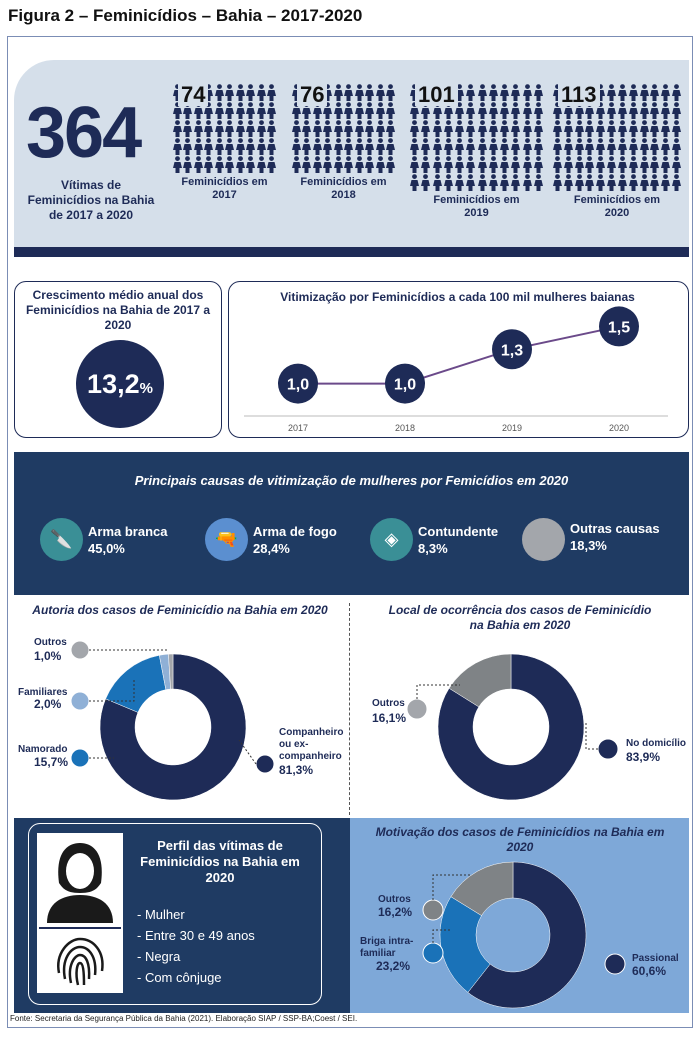 The width and height of the screenshot is (697, 1053). What do you see at coordinates (389, 718) in the screenshot?
I see `chart-label: 16,1%` at bounding box center [389, 718].